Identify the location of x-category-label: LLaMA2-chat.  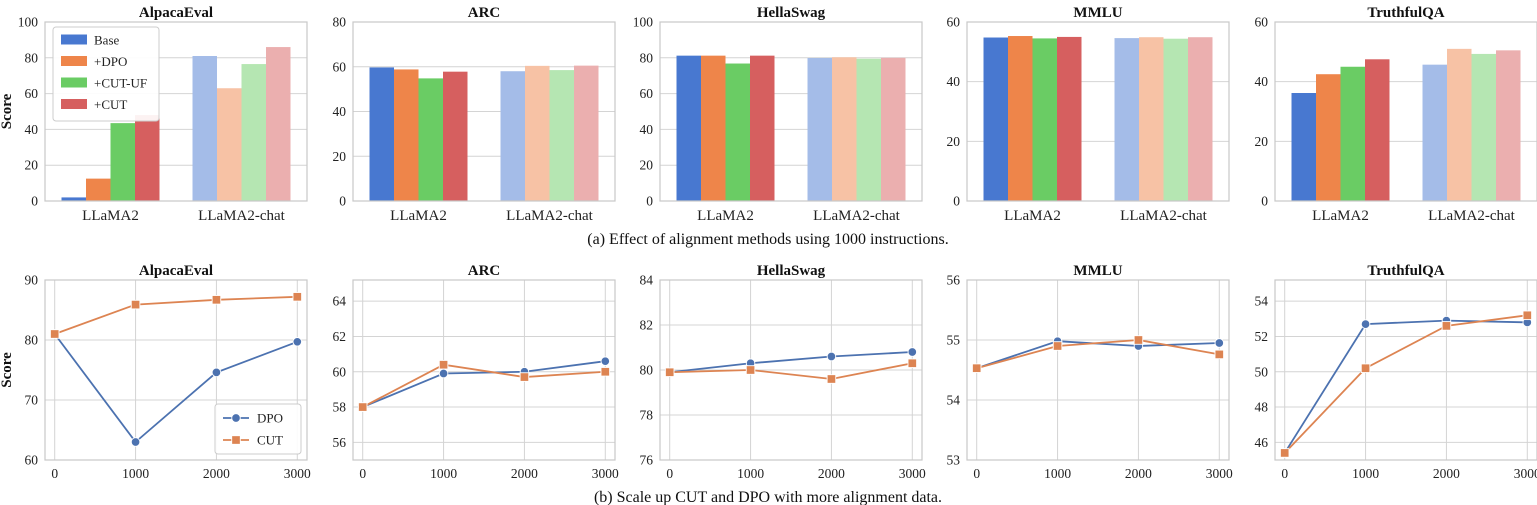
(549, 216).